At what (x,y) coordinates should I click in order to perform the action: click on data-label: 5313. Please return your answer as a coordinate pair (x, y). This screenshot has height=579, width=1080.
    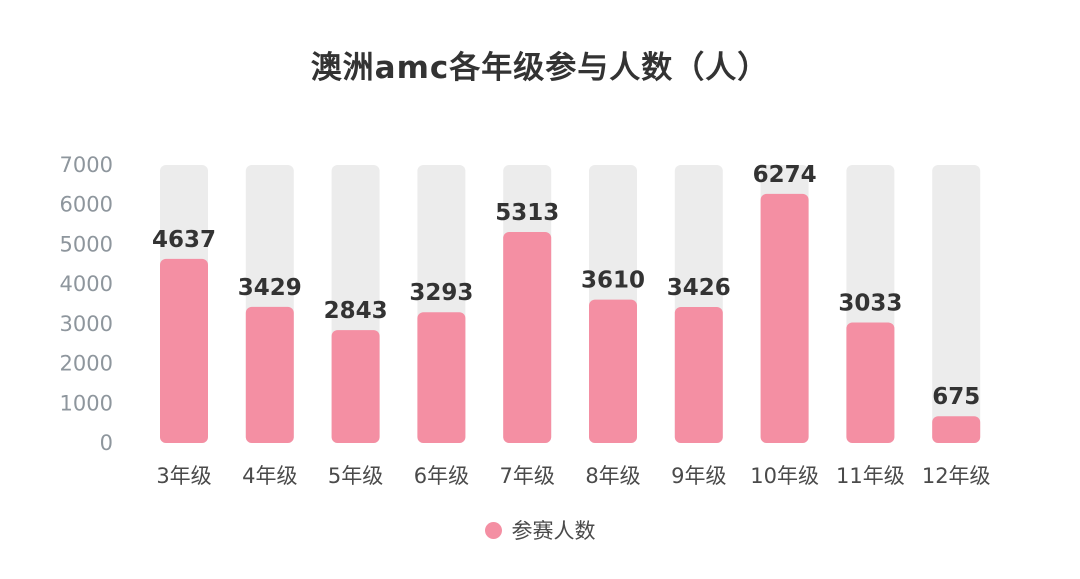
    Looking at the image, I should click on (527, 213).